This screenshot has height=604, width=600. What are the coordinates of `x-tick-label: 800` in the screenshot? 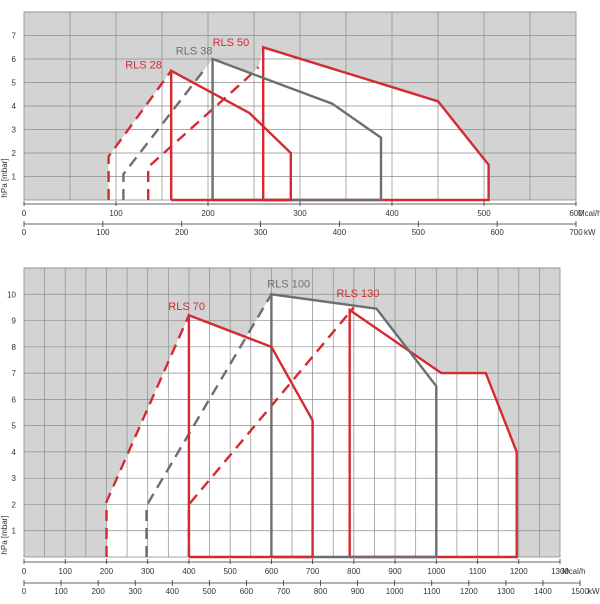 It's located at (354, 571).